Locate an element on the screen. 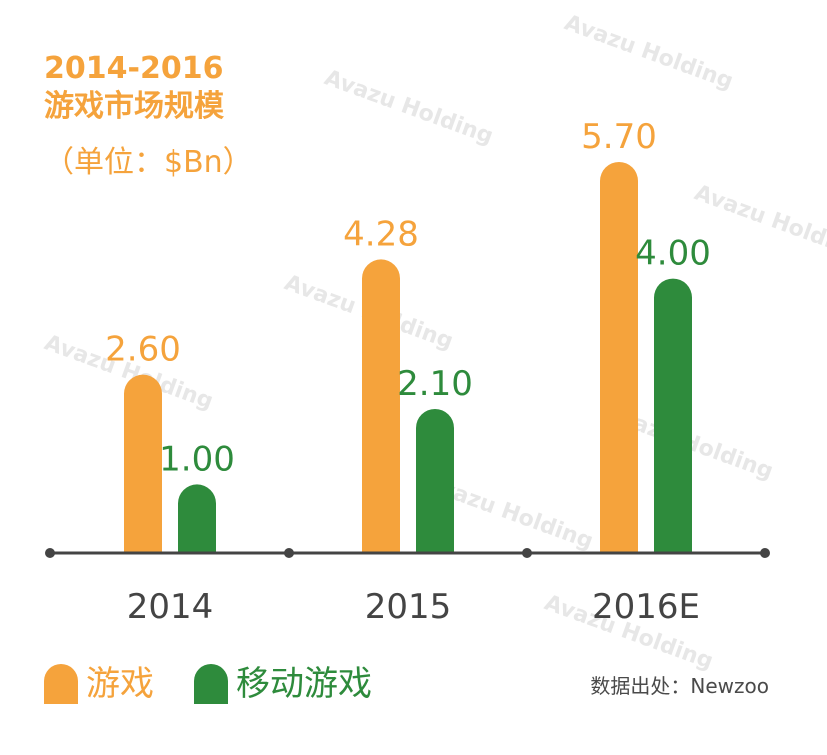 The image size is (827, 755). chart-legend: 游戏 移动游戏 is located at coordinates (228, 684).